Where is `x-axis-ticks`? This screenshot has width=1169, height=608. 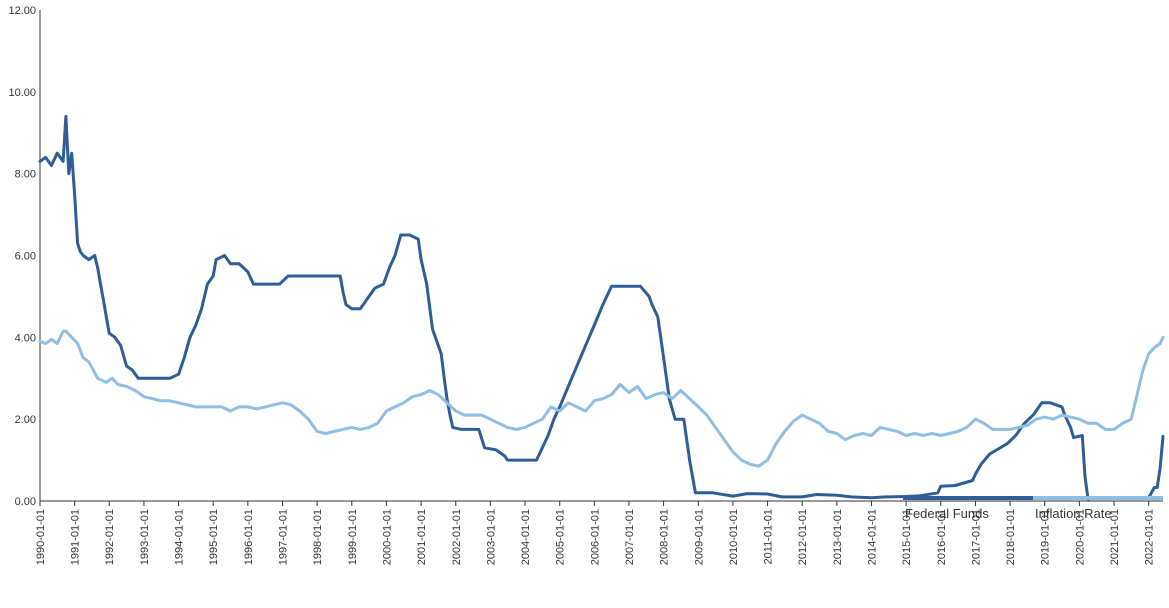 x-axis-ticks is located at coordinates (594, 503).